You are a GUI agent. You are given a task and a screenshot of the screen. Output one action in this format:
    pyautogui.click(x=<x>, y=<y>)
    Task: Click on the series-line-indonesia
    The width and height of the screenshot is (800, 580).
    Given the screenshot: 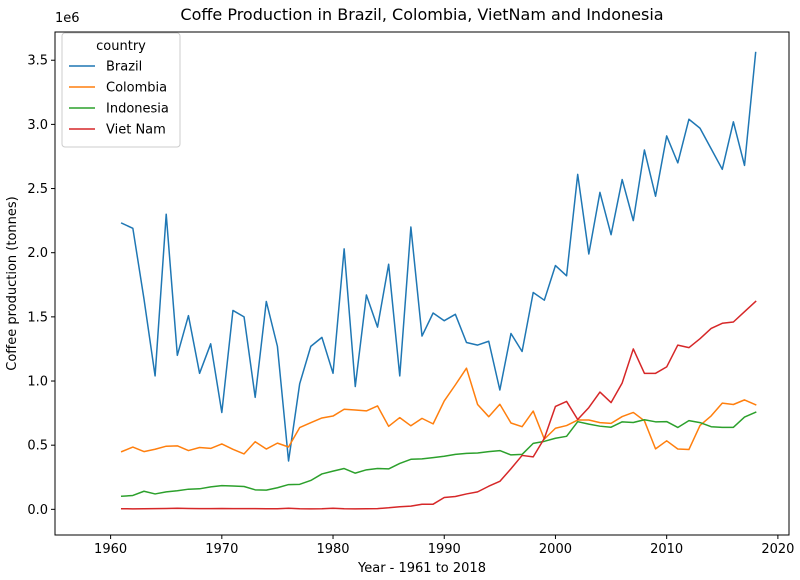 What is the action you would take?
    pyautogui.click(x=438, y=454)
    